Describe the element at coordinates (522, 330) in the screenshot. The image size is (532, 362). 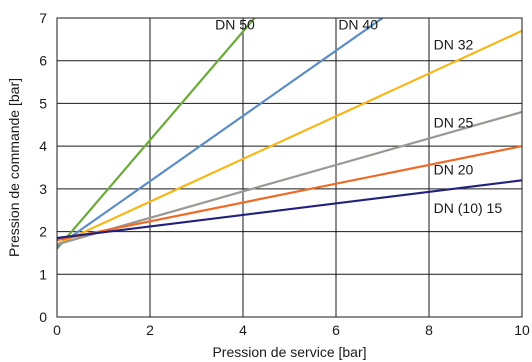
I see `x-tick-label: 10` at that location.